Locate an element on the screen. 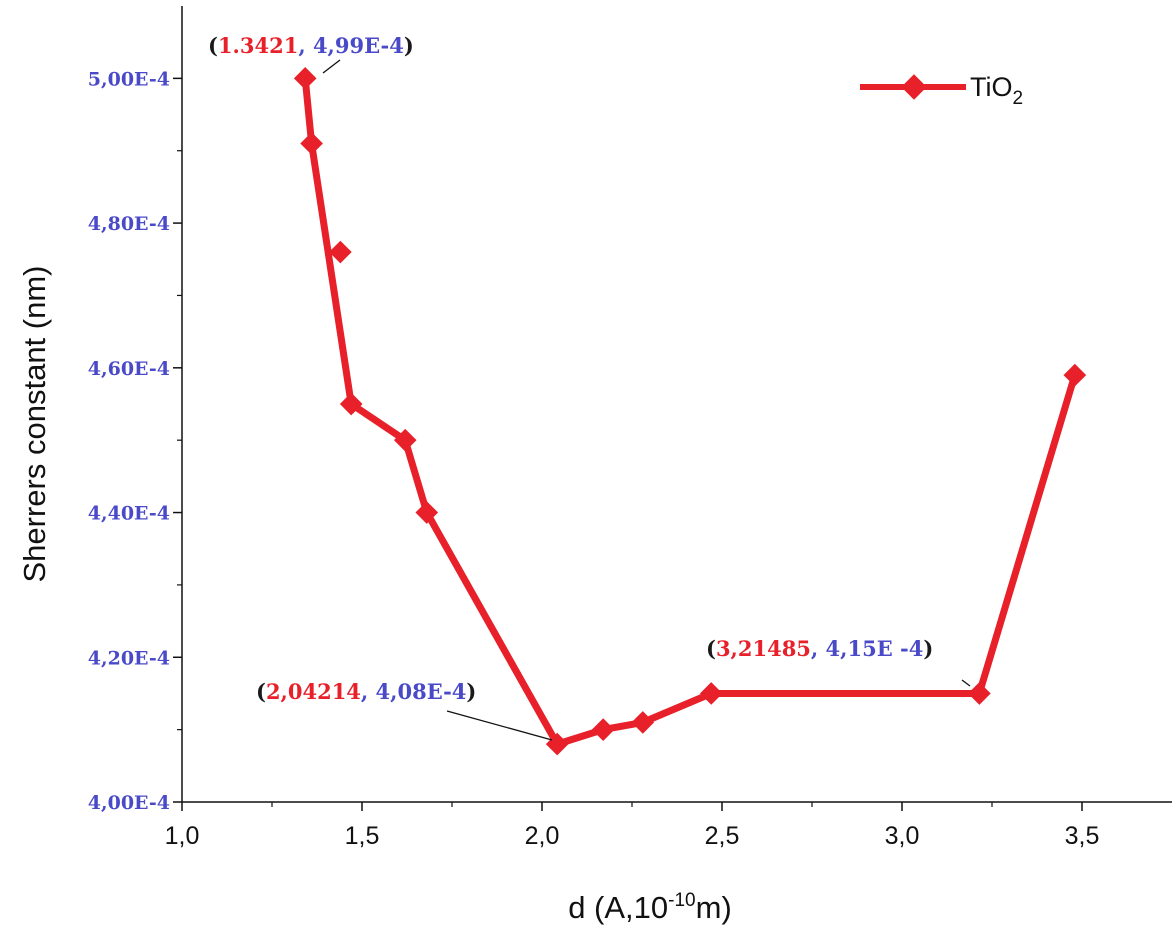 Image resolution: width=1172 pixels, height=928 pixels. x-tick-label: 2,0 is located at coordinates (542, 836).